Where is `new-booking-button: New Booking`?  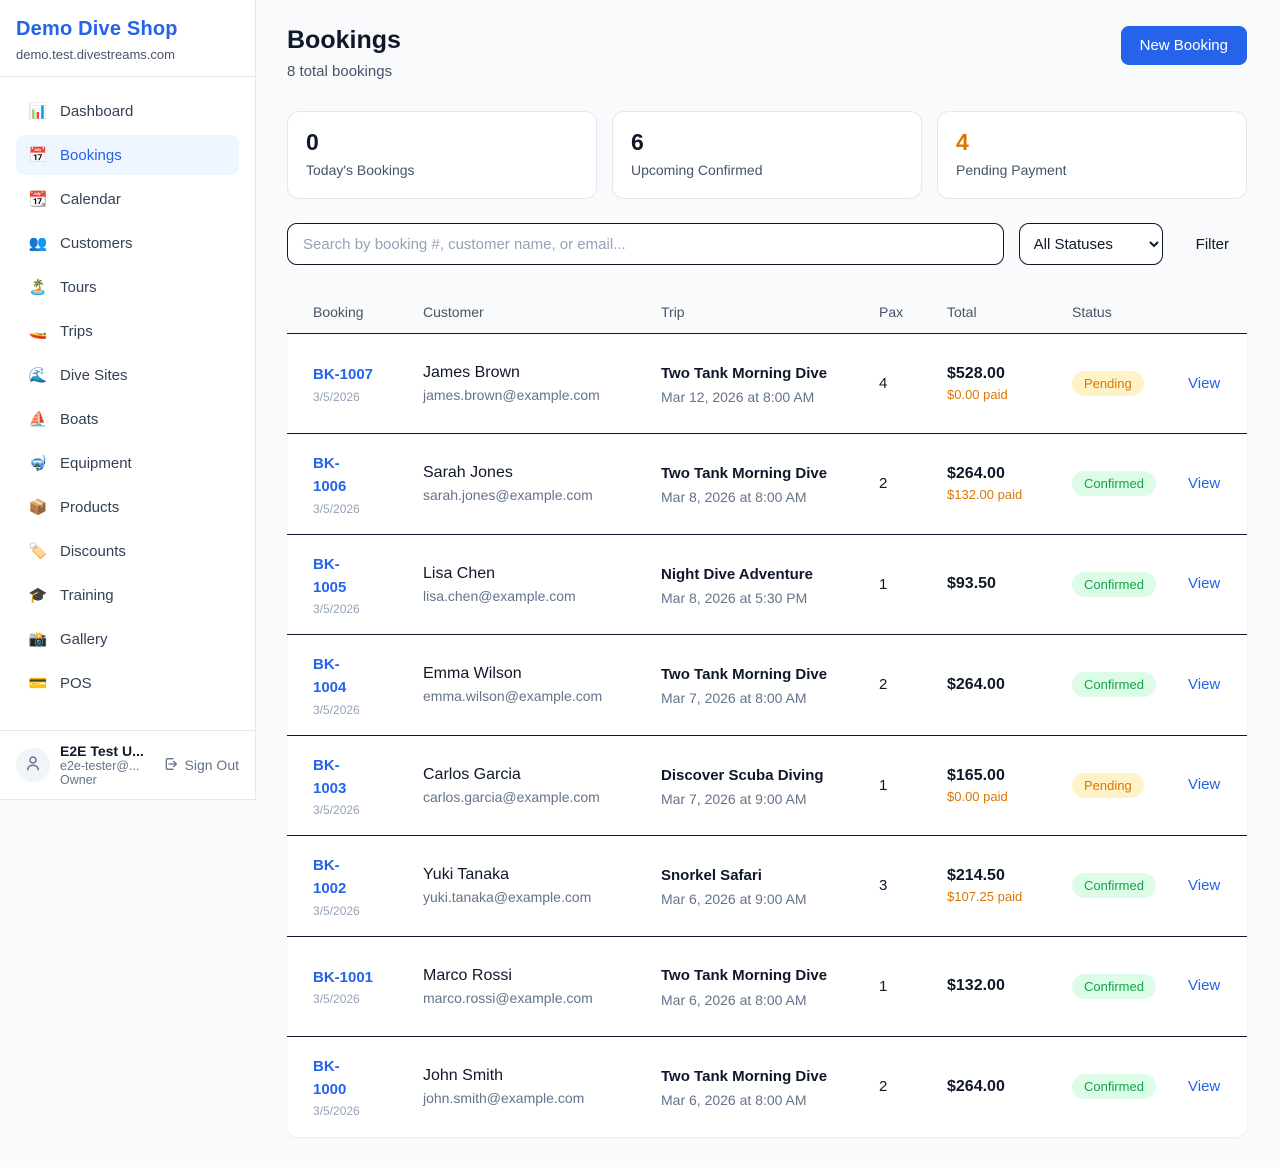 new-booking-button: New Booking is located at coordinates (1183, 45).